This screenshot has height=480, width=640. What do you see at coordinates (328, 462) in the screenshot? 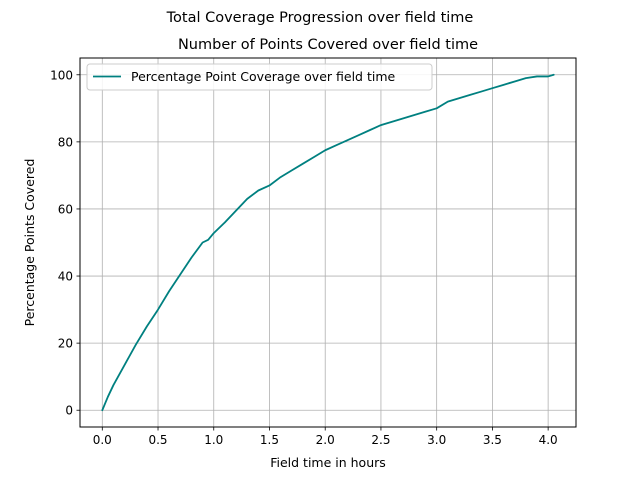
I see `x-axis-label: Field time in hours` at bounding box center [328, 462].